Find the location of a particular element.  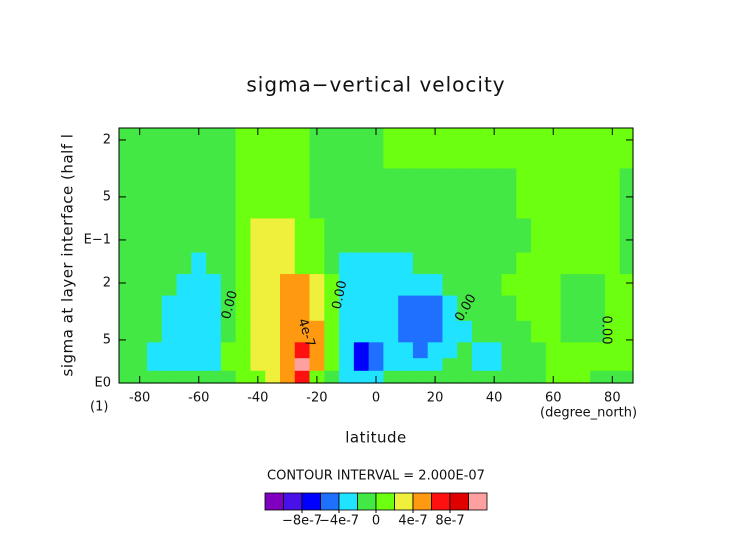

colorbar: −8e-7−4e-7 0 4e-7 8e-7 is located at coordinates (376, 510).